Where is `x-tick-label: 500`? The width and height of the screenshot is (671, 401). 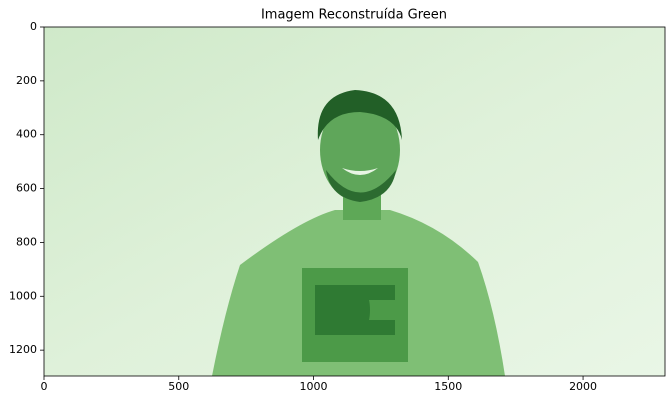 x-tick-label: 500 is located at coordinates (178, 386).